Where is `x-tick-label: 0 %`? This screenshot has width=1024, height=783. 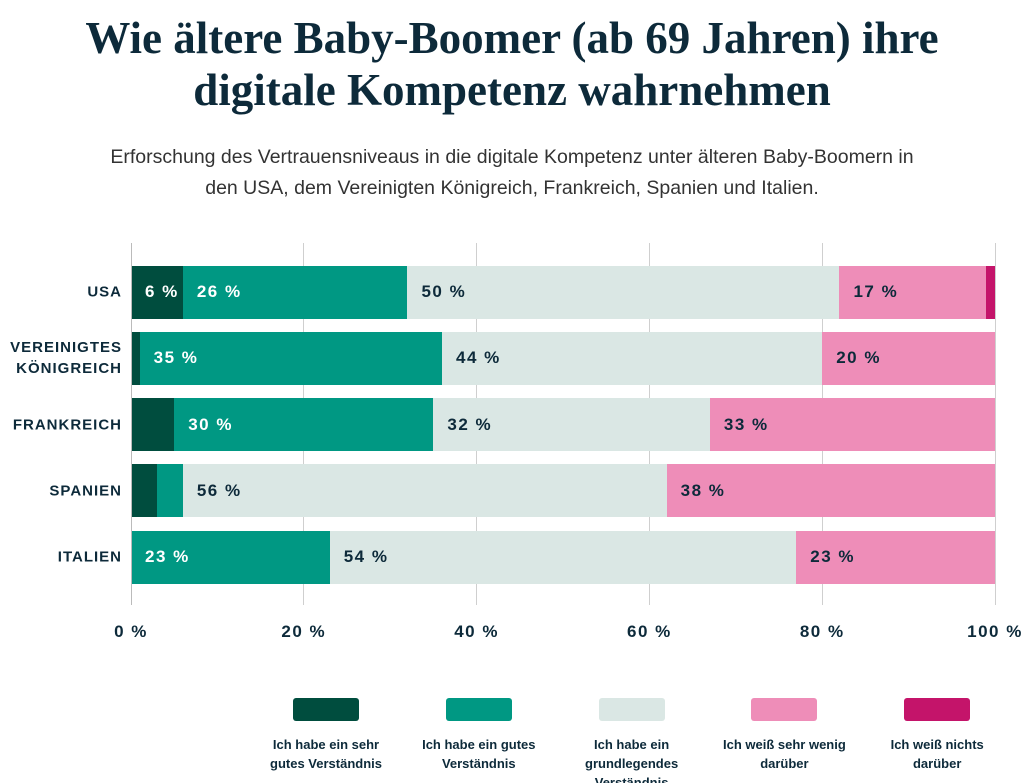
x-tick-label: 0 % is located at coordinates (131, 631).